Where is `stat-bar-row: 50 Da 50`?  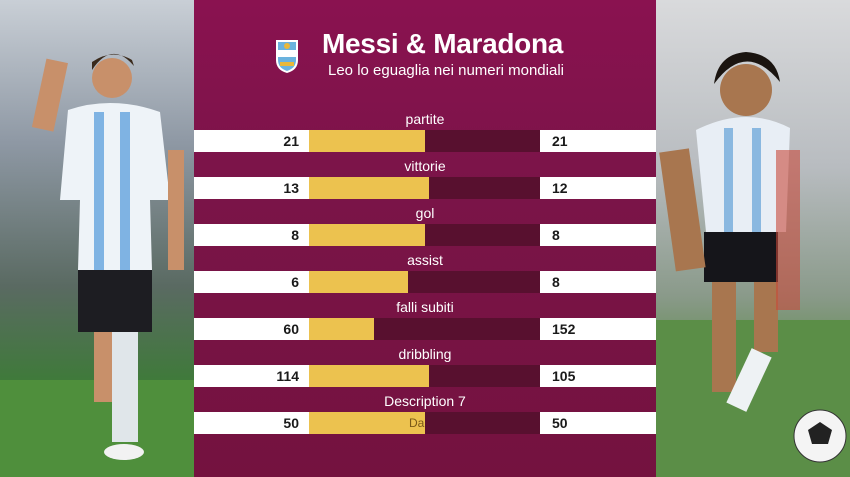
stat-bar-row: 50 Da 50 is located at coordinates (425, 423).